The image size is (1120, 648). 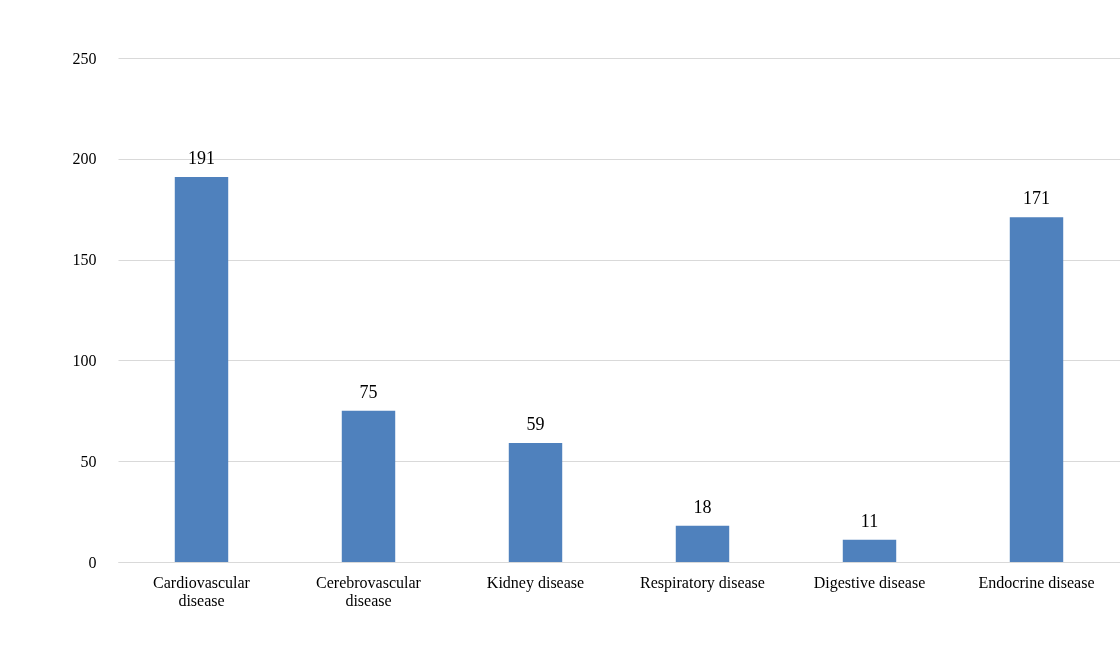 What do you see at coordinates (535, 424) in the screenshot?
I see `data-label: 59` at bounding box center [535, 424].